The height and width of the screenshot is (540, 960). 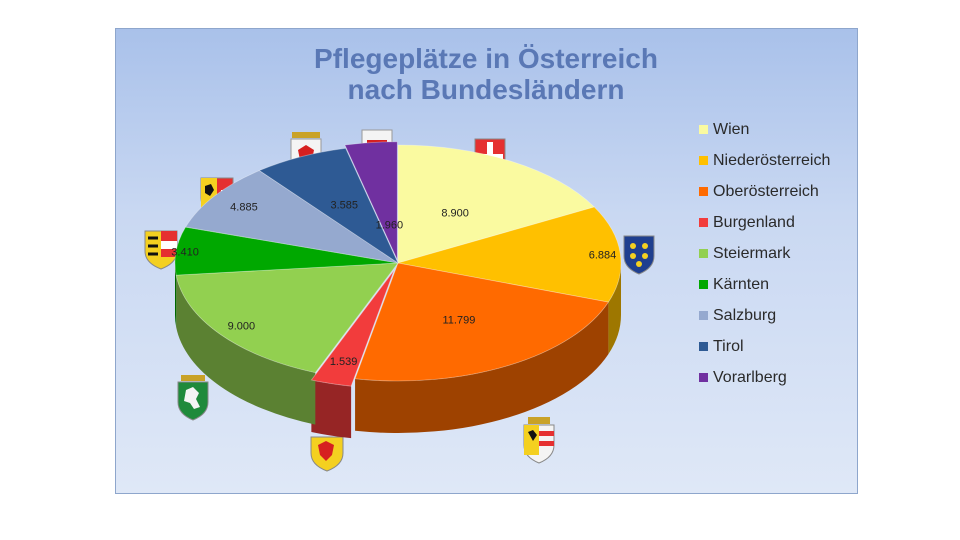 I want to click on legend-label: Vorarlberg, so click(x=750, y=377).